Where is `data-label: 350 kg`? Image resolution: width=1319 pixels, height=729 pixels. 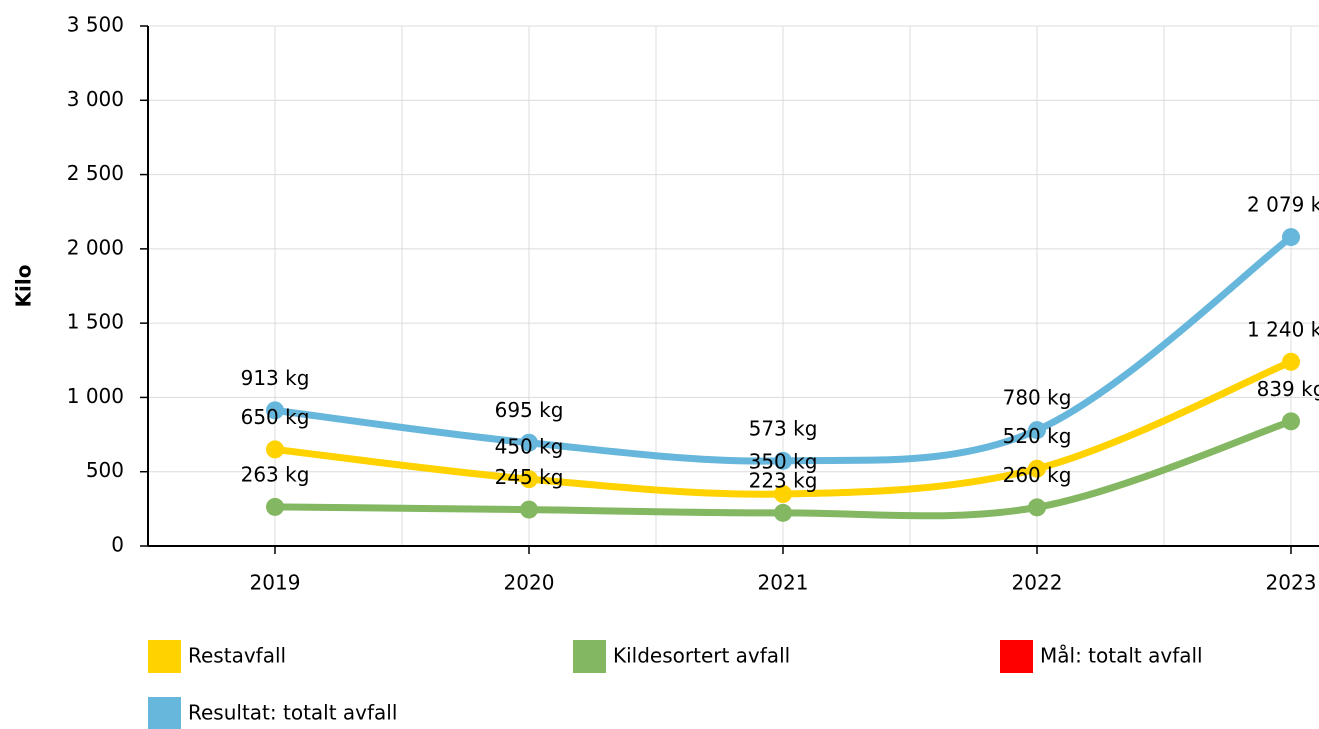 data-label: 350 kg is located at coordinates (783, 462).